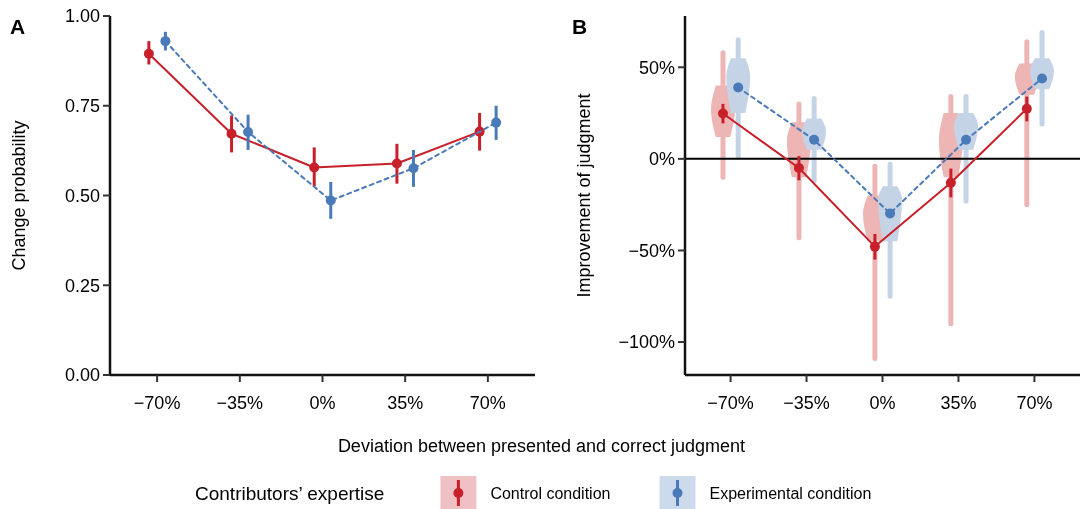 This screenshot has width=1083, height=509. I want to click on x-axis-title: Deviation between presented and correct judgment, so click(541, 446).